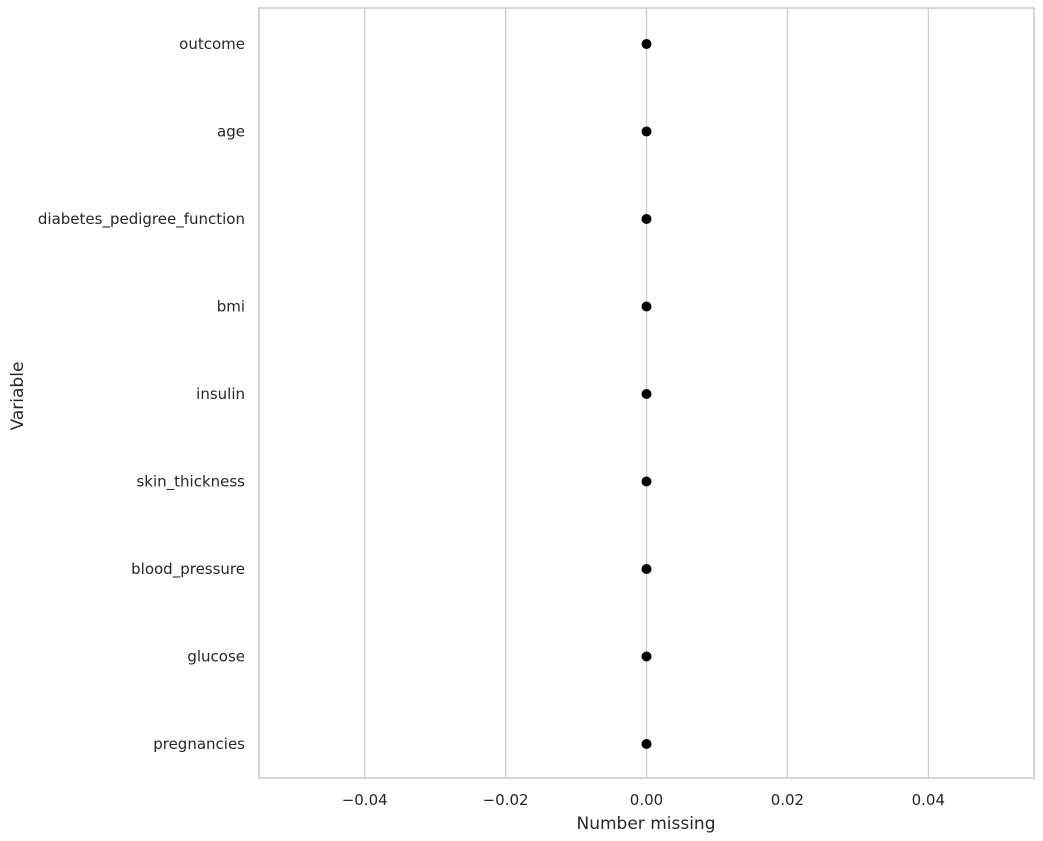 The image size is (1043, 841). I want to click on y-tick-label: age, so click(231, 132).